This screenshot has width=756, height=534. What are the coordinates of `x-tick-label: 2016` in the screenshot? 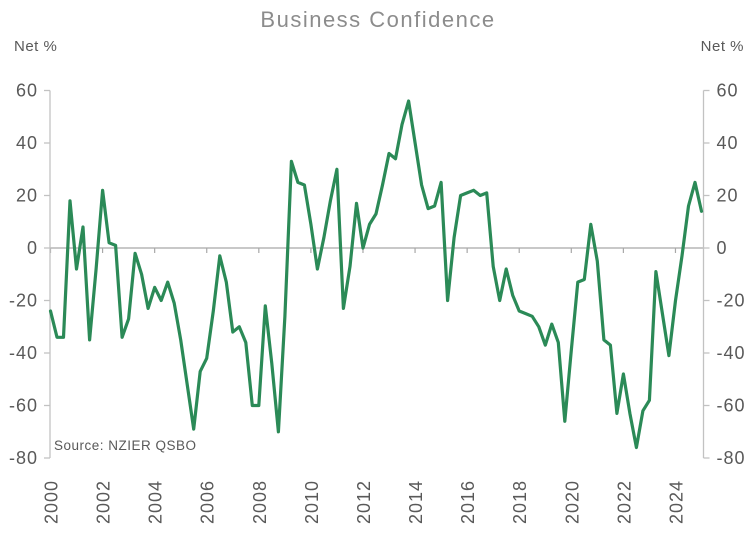 It's located at (468, 502).